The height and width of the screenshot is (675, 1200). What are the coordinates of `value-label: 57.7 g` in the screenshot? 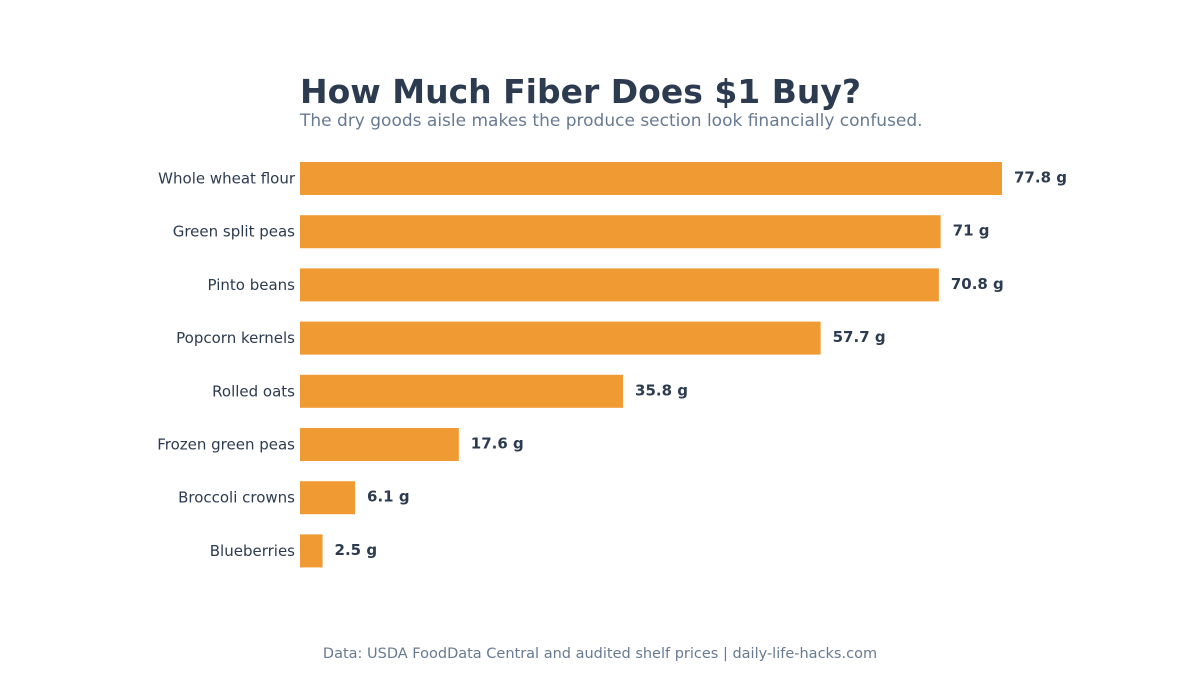 It's located at (859, 337).